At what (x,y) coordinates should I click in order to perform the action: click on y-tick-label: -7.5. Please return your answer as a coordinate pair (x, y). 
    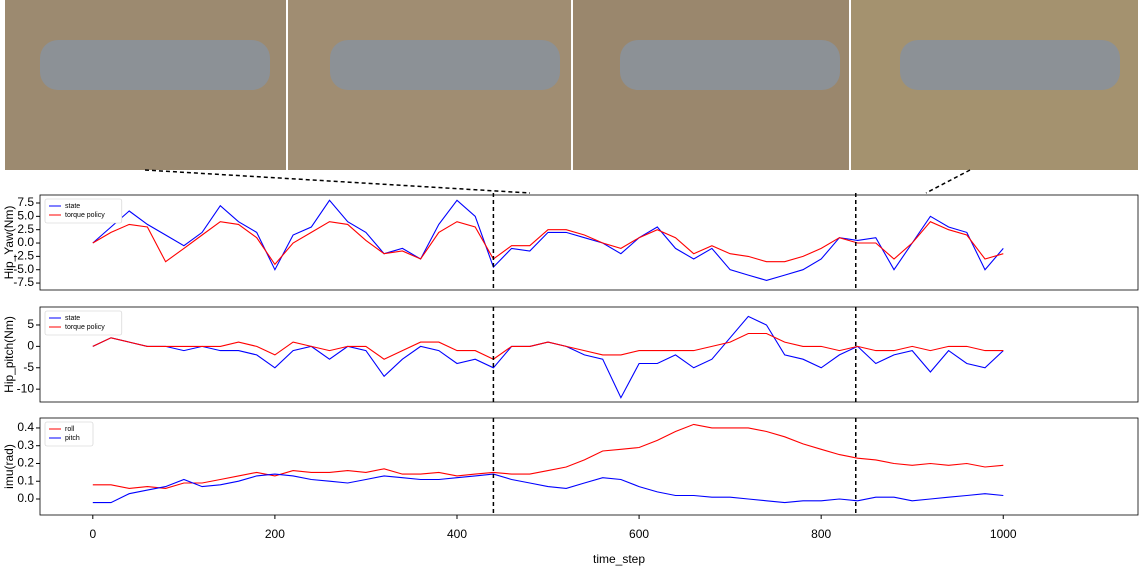
    Looking at the image, I should click on (23, 282).